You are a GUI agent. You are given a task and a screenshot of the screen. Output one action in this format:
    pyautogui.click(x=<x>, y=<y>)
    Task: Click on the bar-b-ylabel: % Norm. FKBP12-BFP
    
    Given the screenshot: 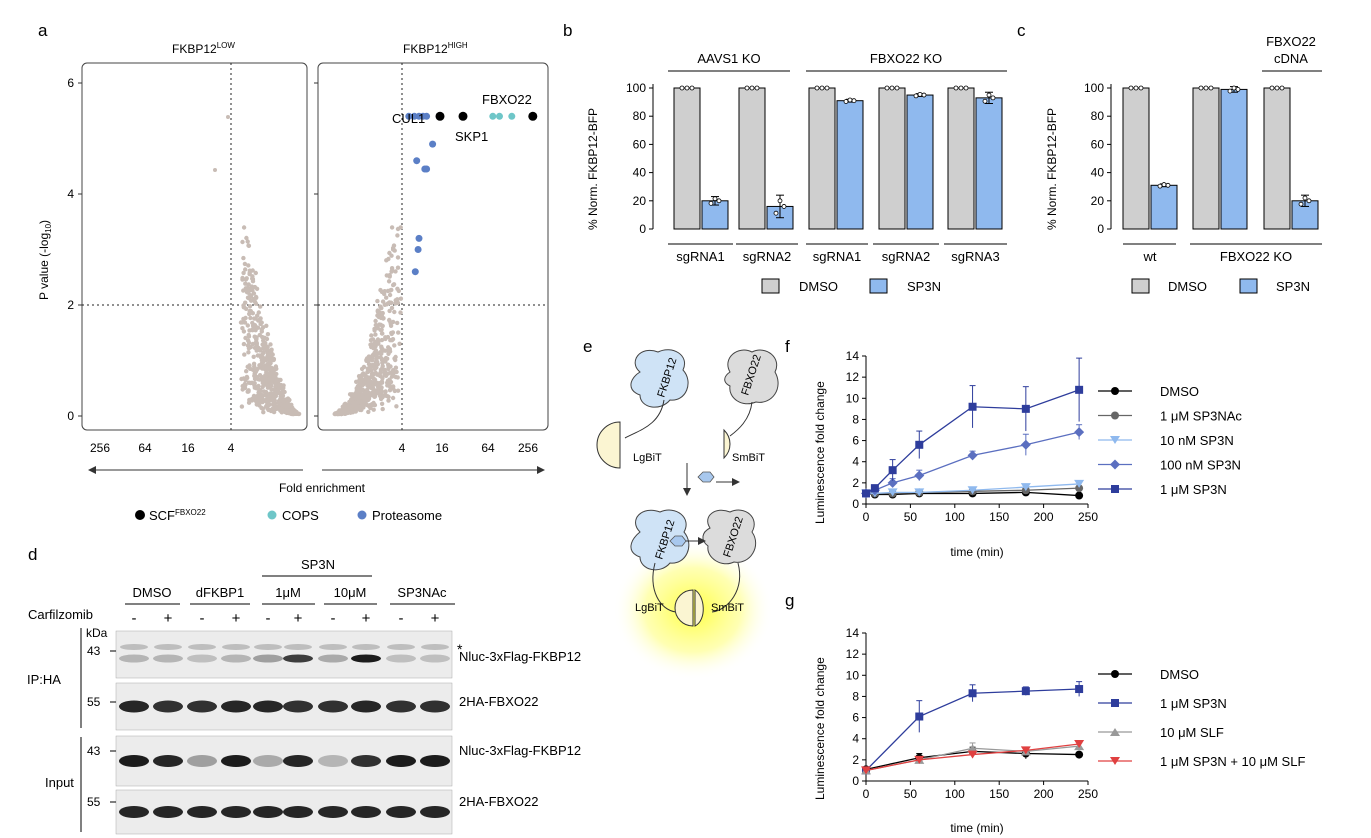 What is the action you would take?
    pyautogui.click(x=593, y=169)
    